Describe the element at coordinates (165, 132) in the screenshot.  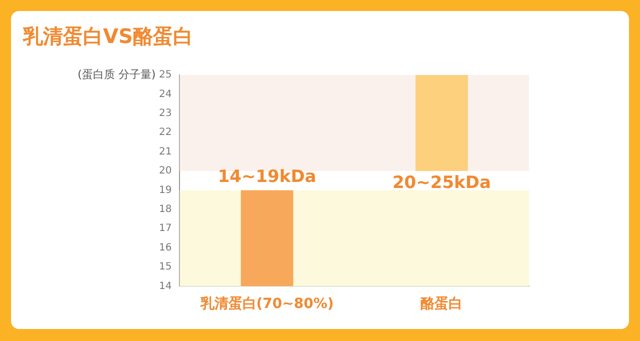
I see `y-tick-label: 22` at that location.